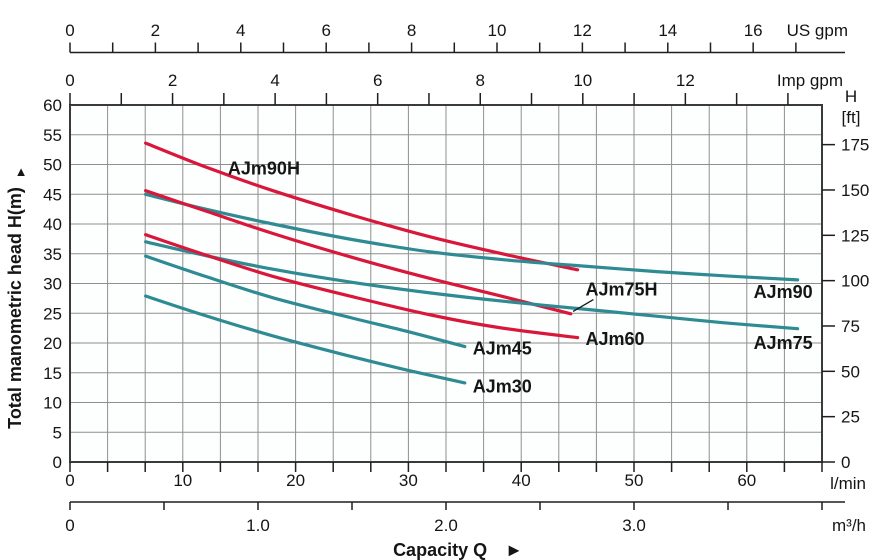 This screenshot has height=560, width=880. I want to click on curve-AJm60, so click(362, 286).